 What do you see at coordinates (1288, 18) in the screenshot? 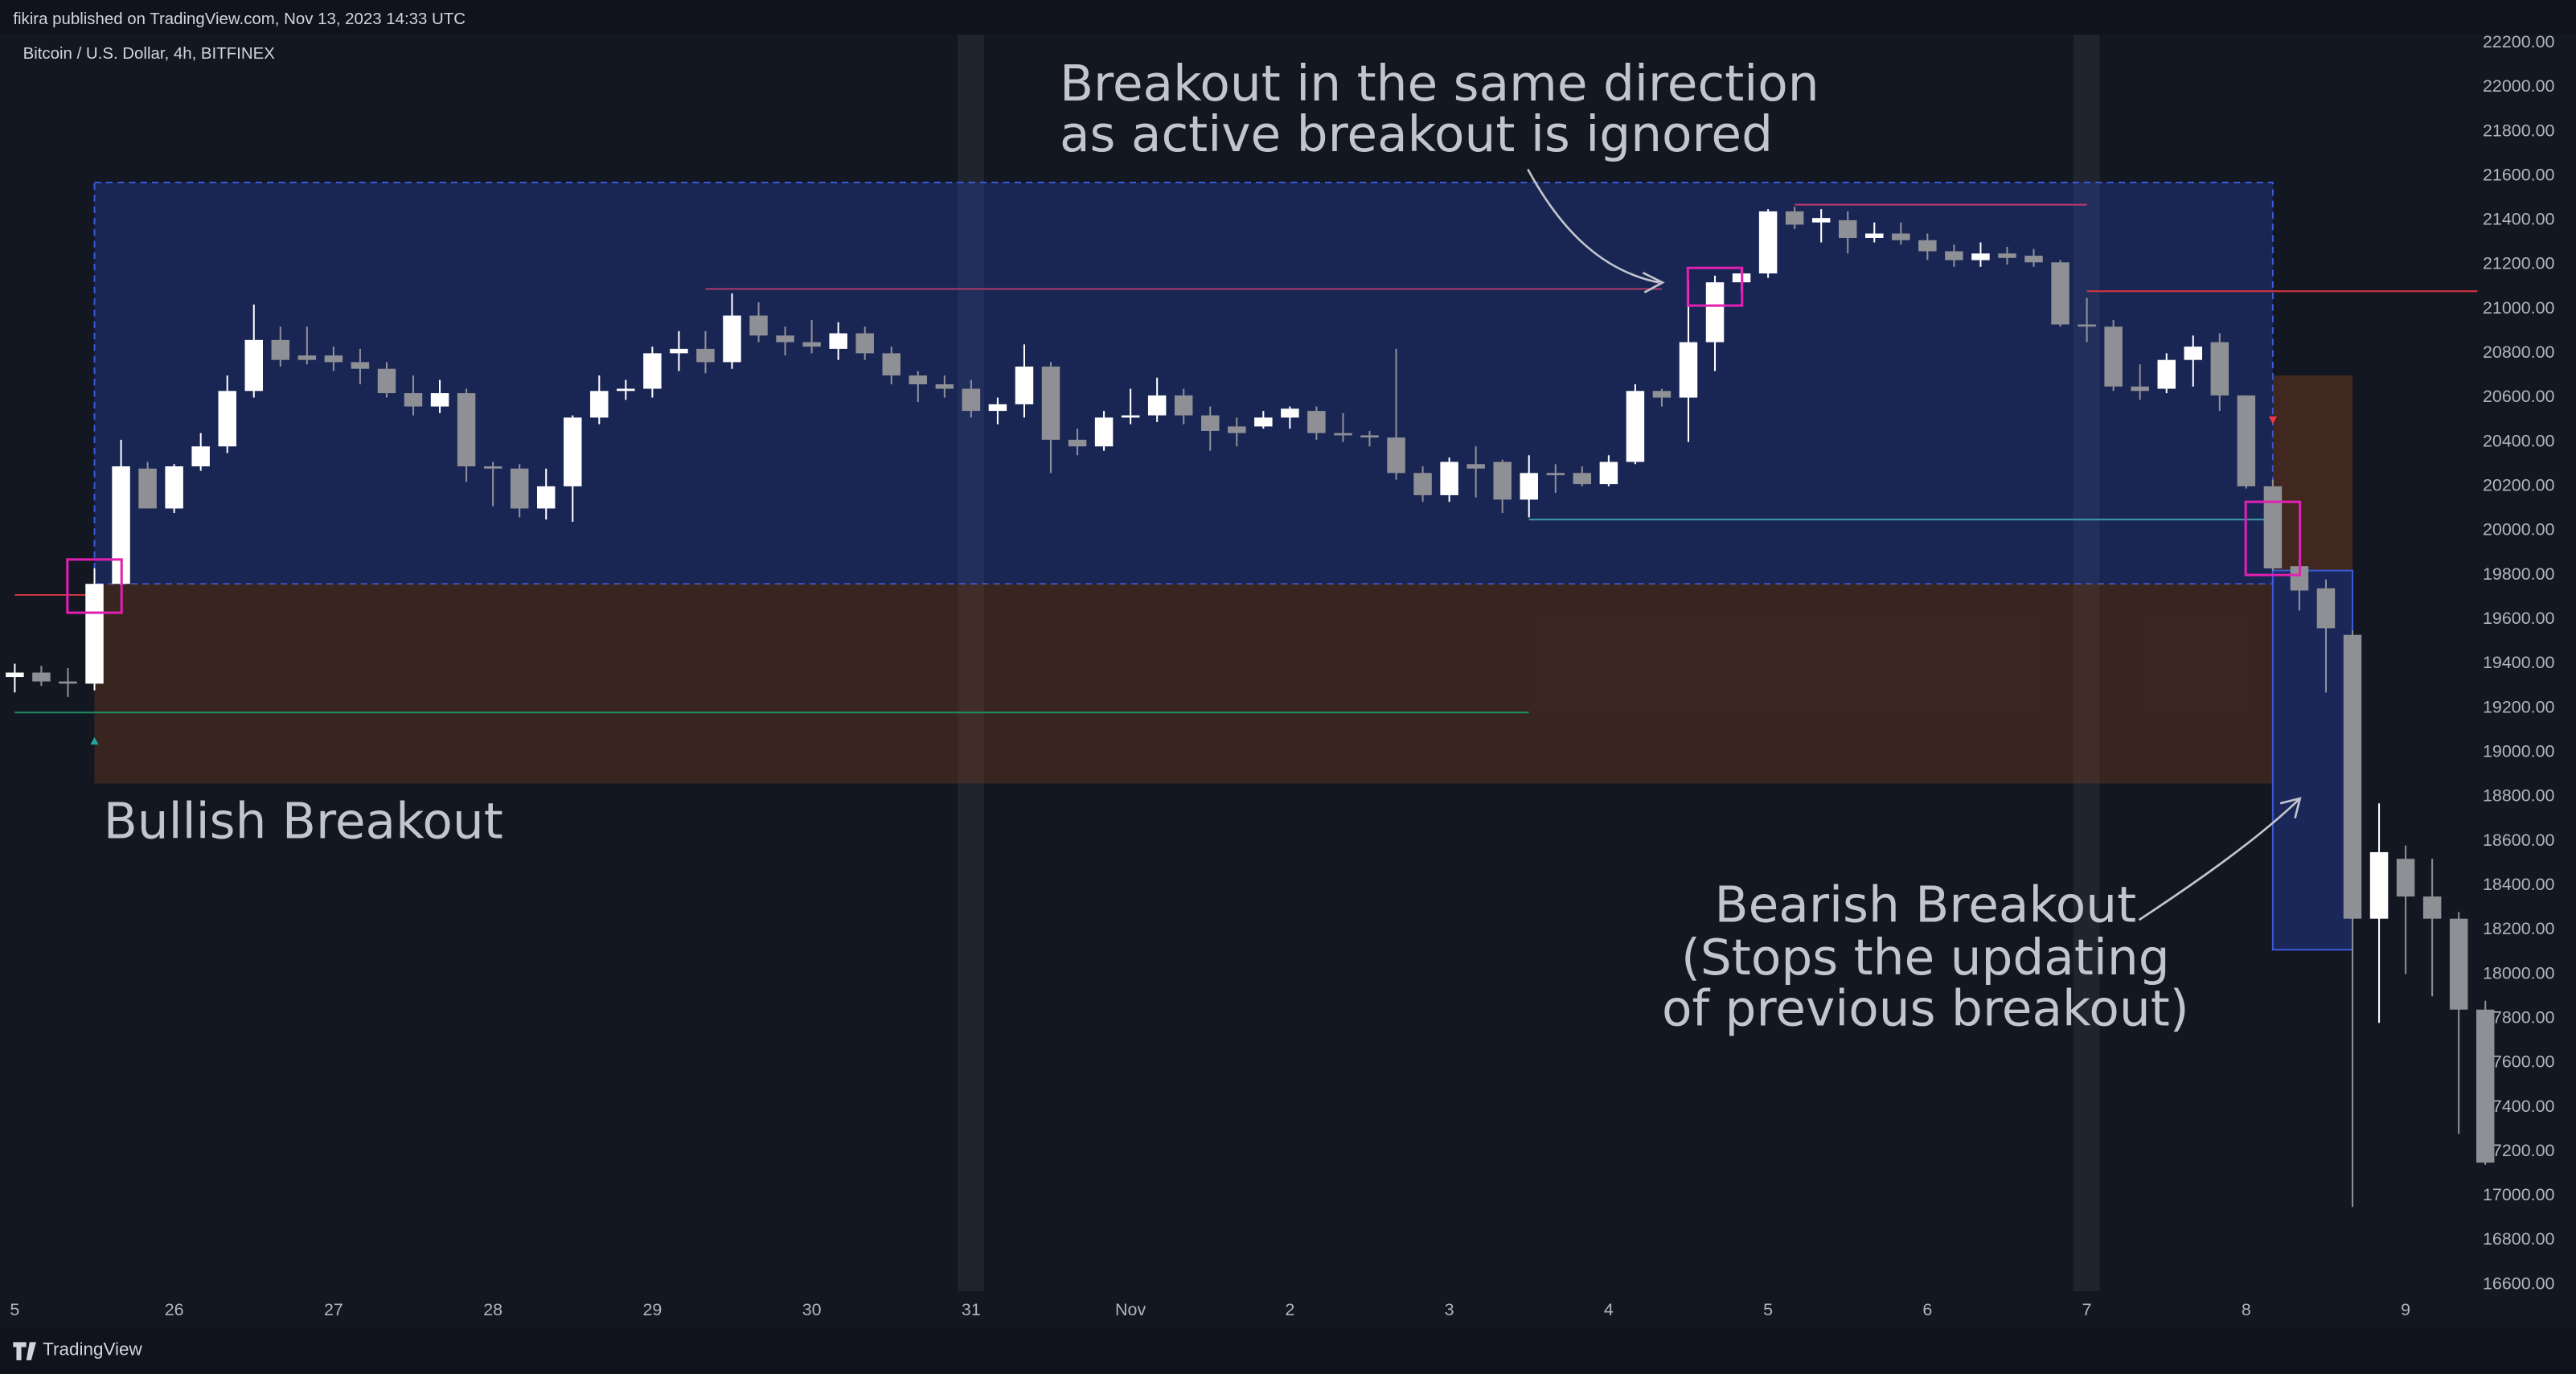
I see `header-bar` at bounding box center [1288, 18].